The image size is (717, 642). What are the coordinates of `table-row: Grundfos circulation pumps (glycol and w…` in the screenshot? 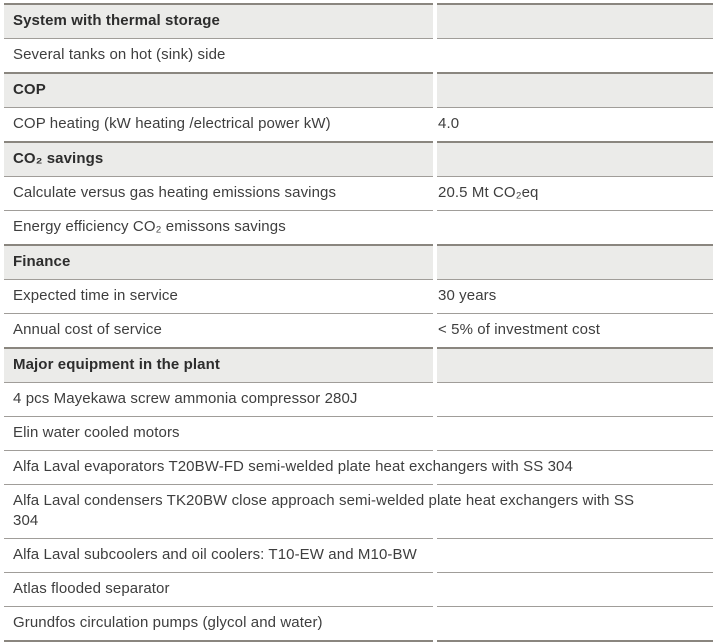 It's located at (358, 624).